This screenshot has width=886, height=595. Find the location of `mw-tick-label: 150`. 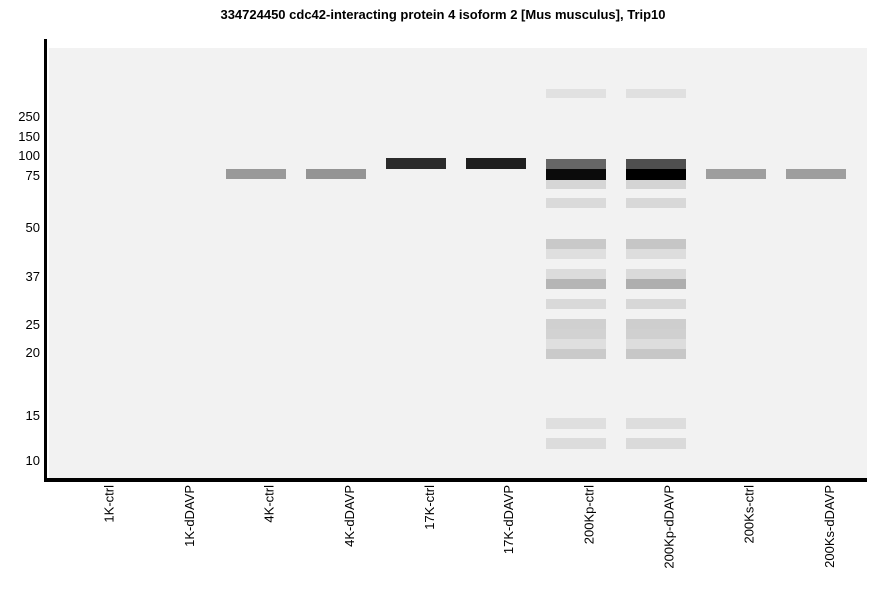

mw-tick-label: 150 is located at coordinates (29, 136).